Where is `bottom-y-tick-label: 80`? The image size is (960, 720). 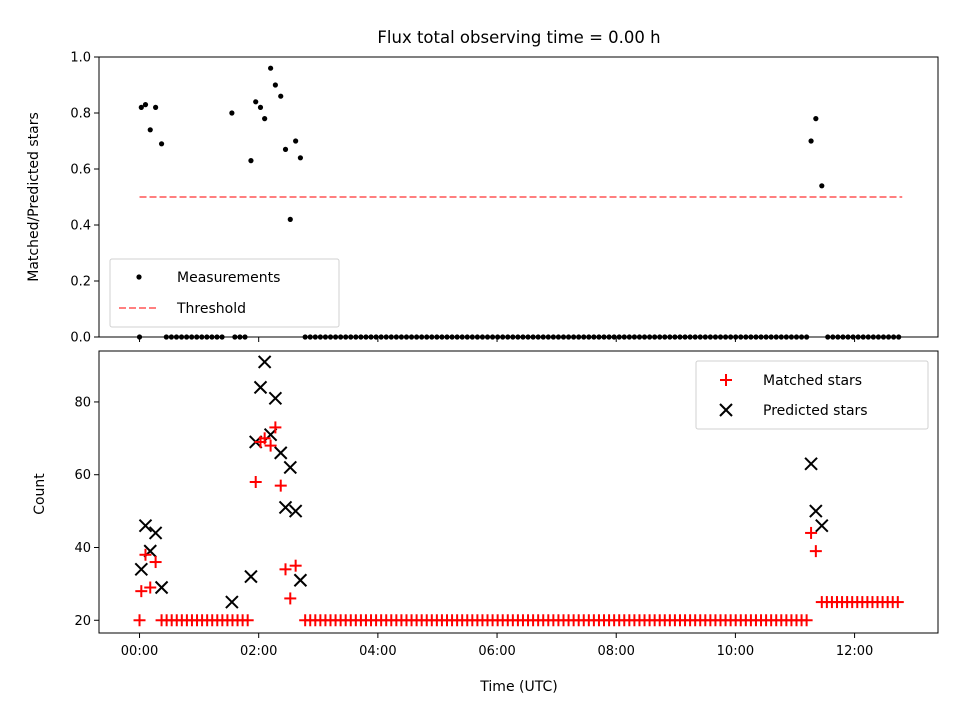
bottom-y-tick-label: 80 is located at coordinates (82, 402).